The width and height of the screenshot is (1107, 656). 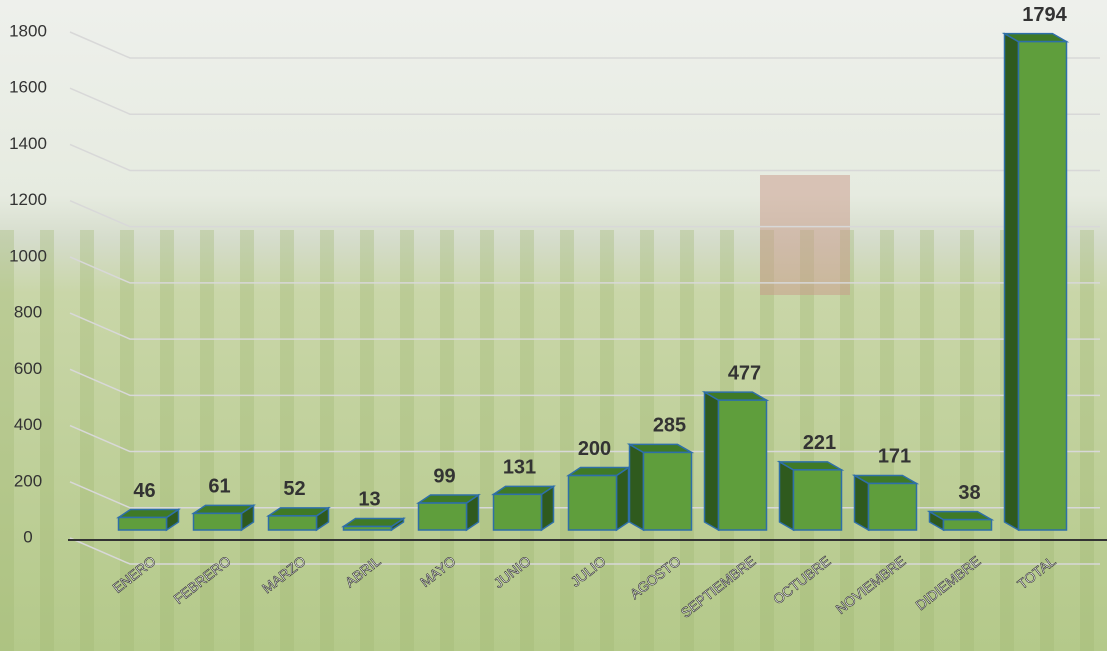 What do you see at coordinates (28, 312) in the screenshot?
I see `y-tick-label: 800` at bounding box center [28, 312].